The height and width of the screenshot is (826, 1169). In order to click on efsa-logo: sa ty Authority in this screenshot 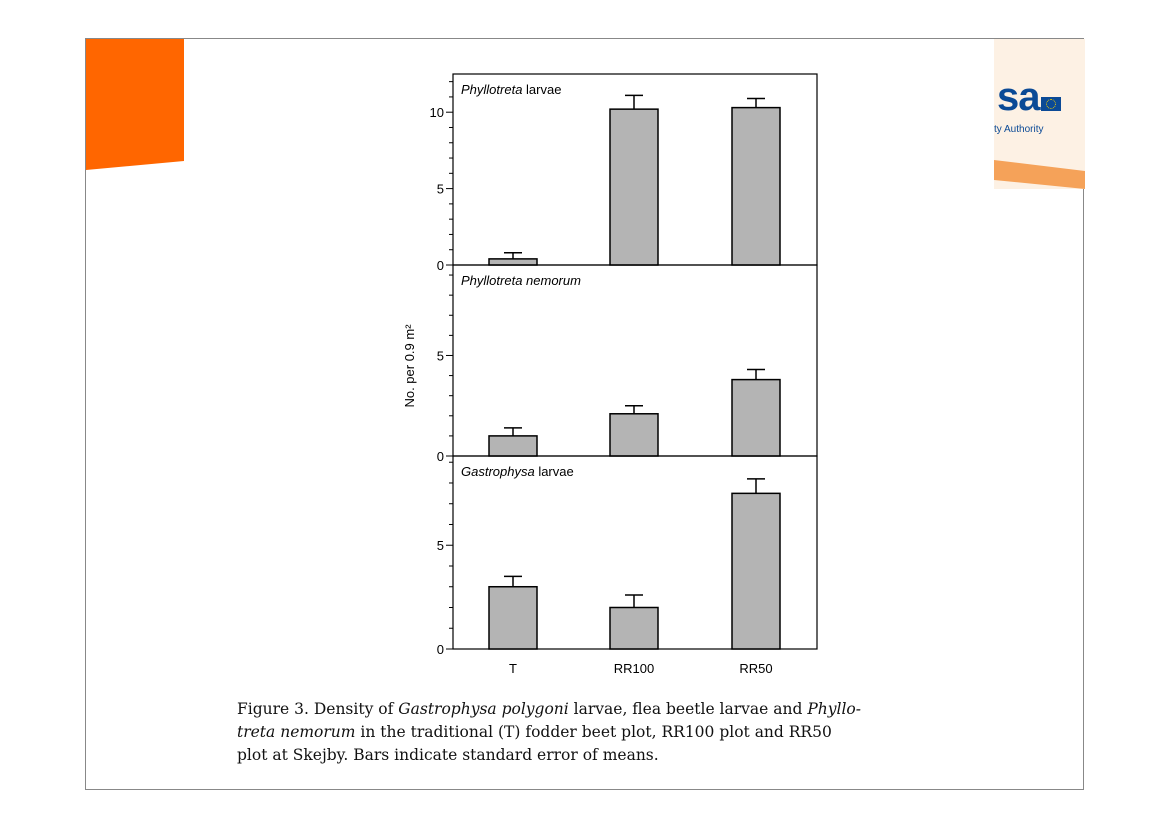, I will do `click(1039, 114)`.